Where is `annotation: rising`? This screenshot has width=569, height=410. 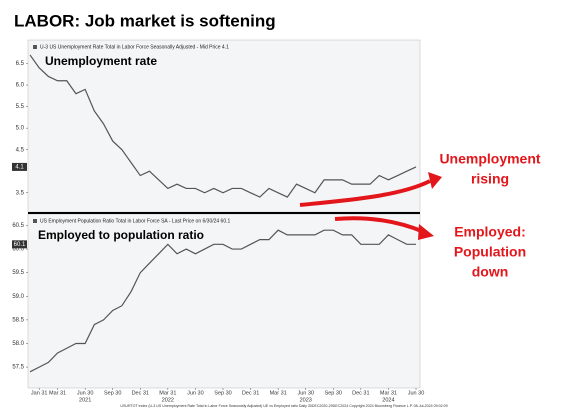 annotation: rising is located at coordinates (490, 179).